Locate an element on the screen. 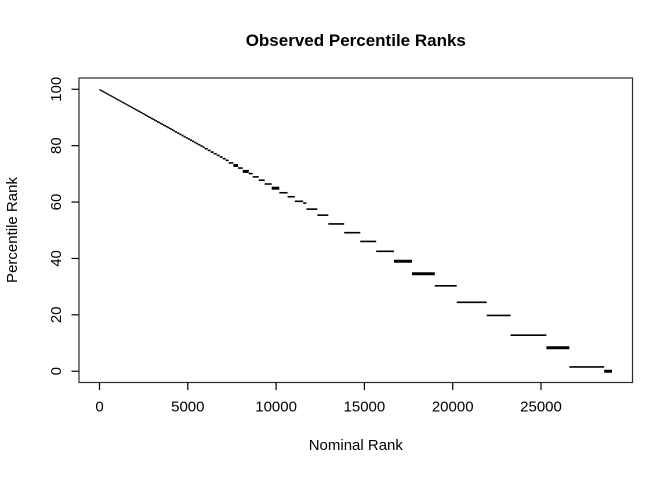  y-tick-label-3: 60 is located at coordinates (56, 202).